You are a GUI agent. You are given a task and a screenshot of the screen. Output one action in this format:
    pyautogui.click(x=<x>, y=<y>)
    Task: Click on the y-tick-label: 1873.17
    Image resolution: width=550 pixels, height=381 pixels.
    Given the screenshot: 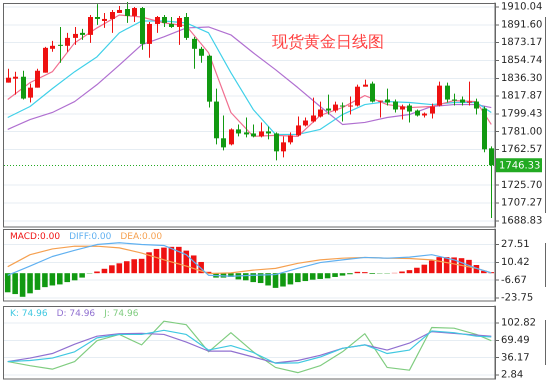 What is the action you would take?
    pyautogui.click(x=521, y=42)
    